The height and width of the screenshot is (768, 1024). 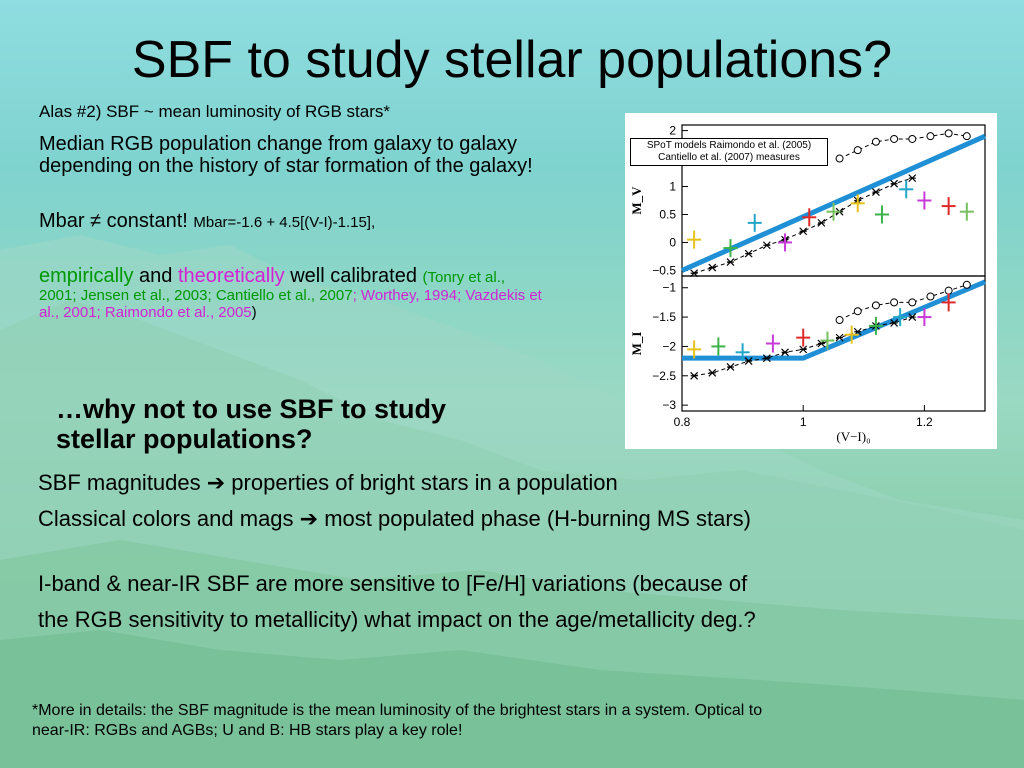 I want to click on b1-start: SBF magnitudes, so click(x=122, y=482).